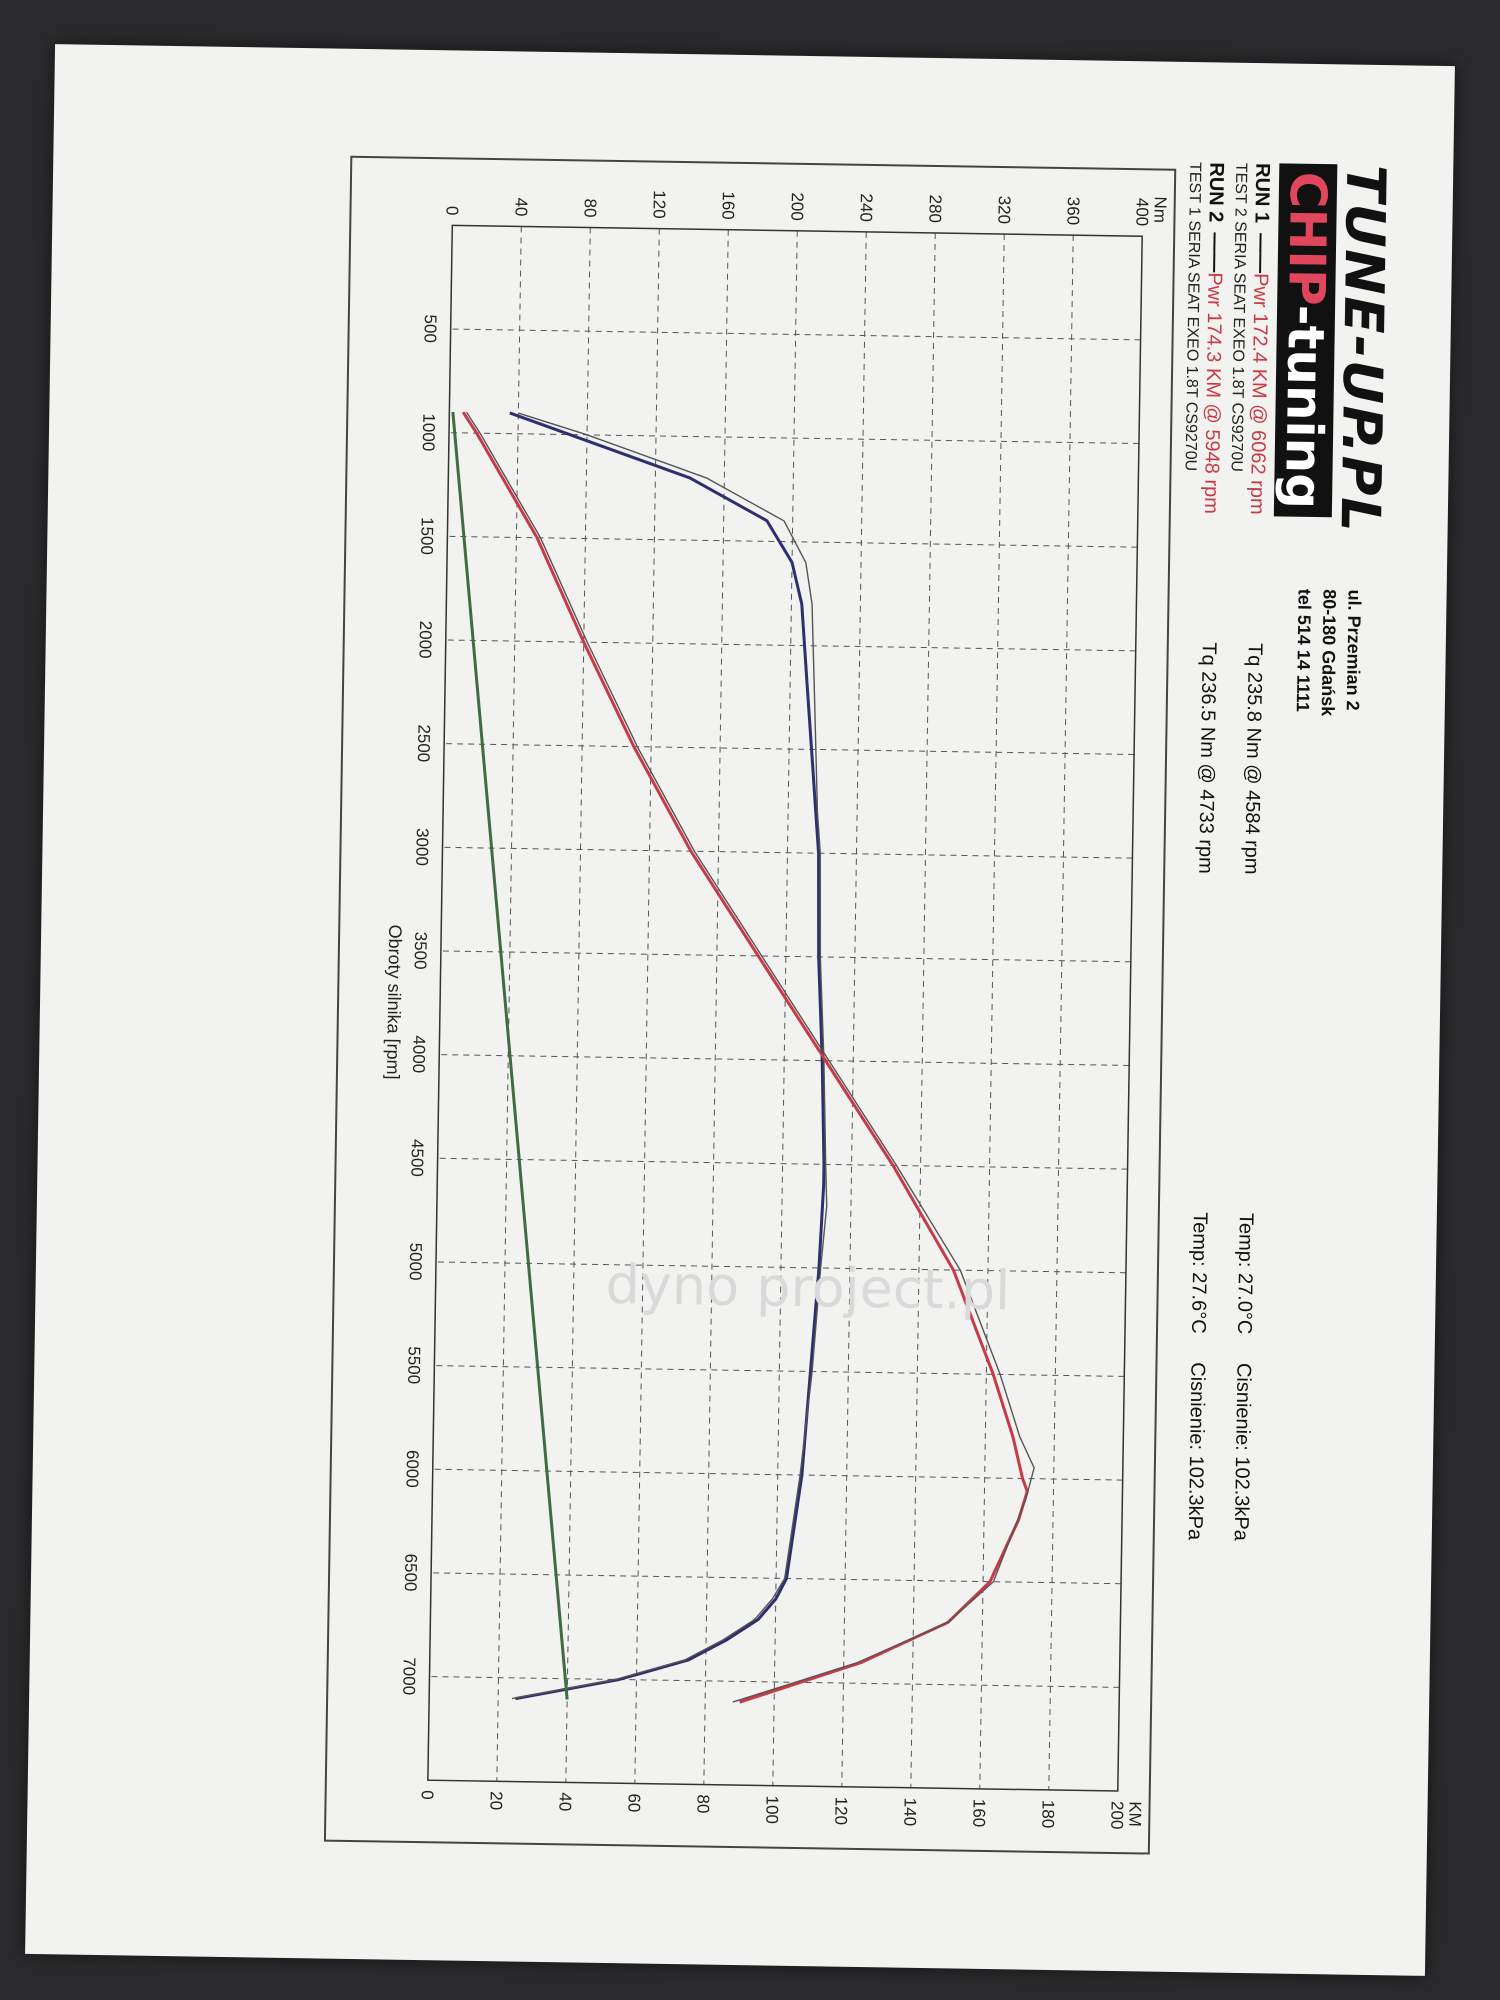 This screenshot has height=2000, width=1500. I want to click on brand-logo: TUNE-UP.PL CHIP-tuning, so click(1335, 366).